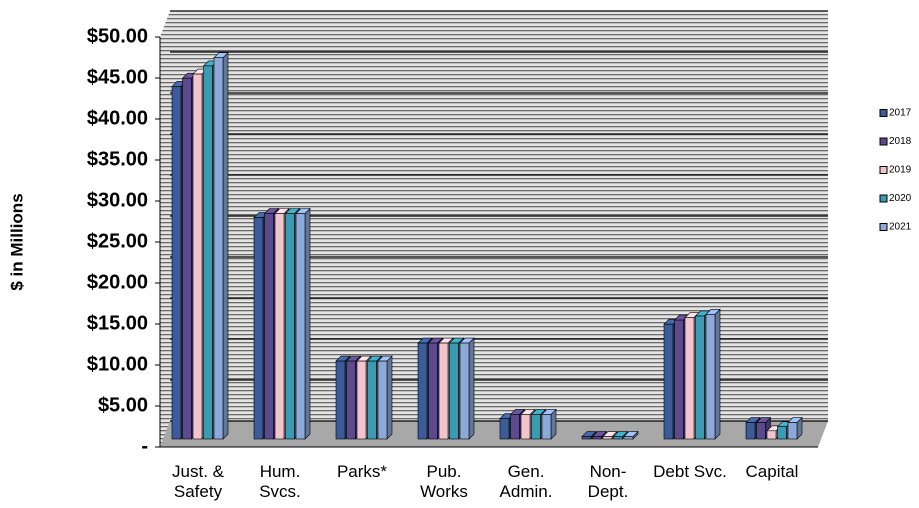 This screenshot has height=508, width=919. What do you see at coordinates (900, 113) in the screenshot?
I see `legend-label: 2017` at bounding box center [900, 113].